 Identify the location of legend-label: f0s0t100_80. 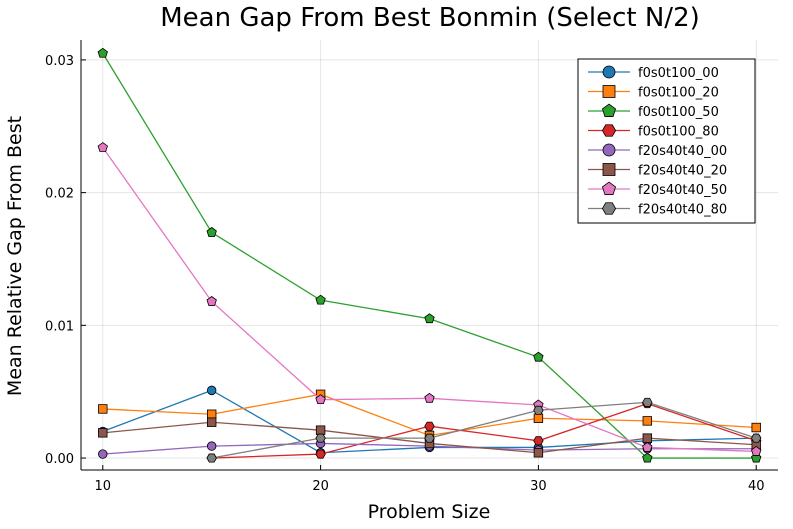
(678, 132).